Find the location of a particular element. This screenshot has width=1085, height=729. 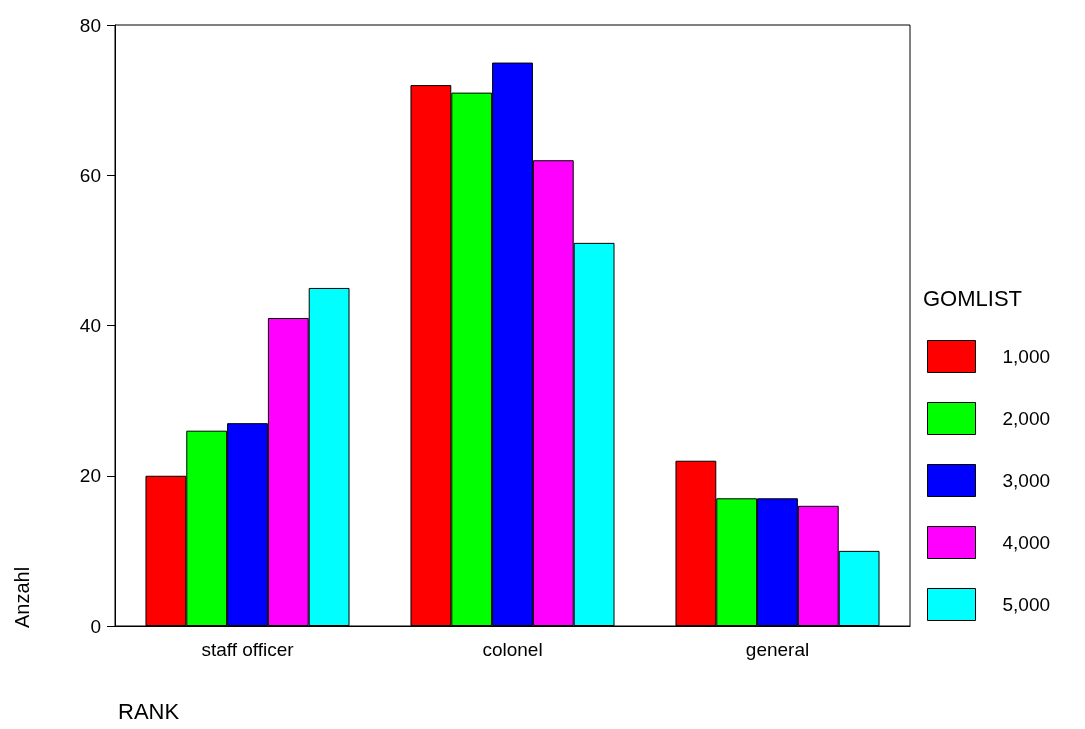

x-axis-title: RANK is located at coordinates (149, 711).